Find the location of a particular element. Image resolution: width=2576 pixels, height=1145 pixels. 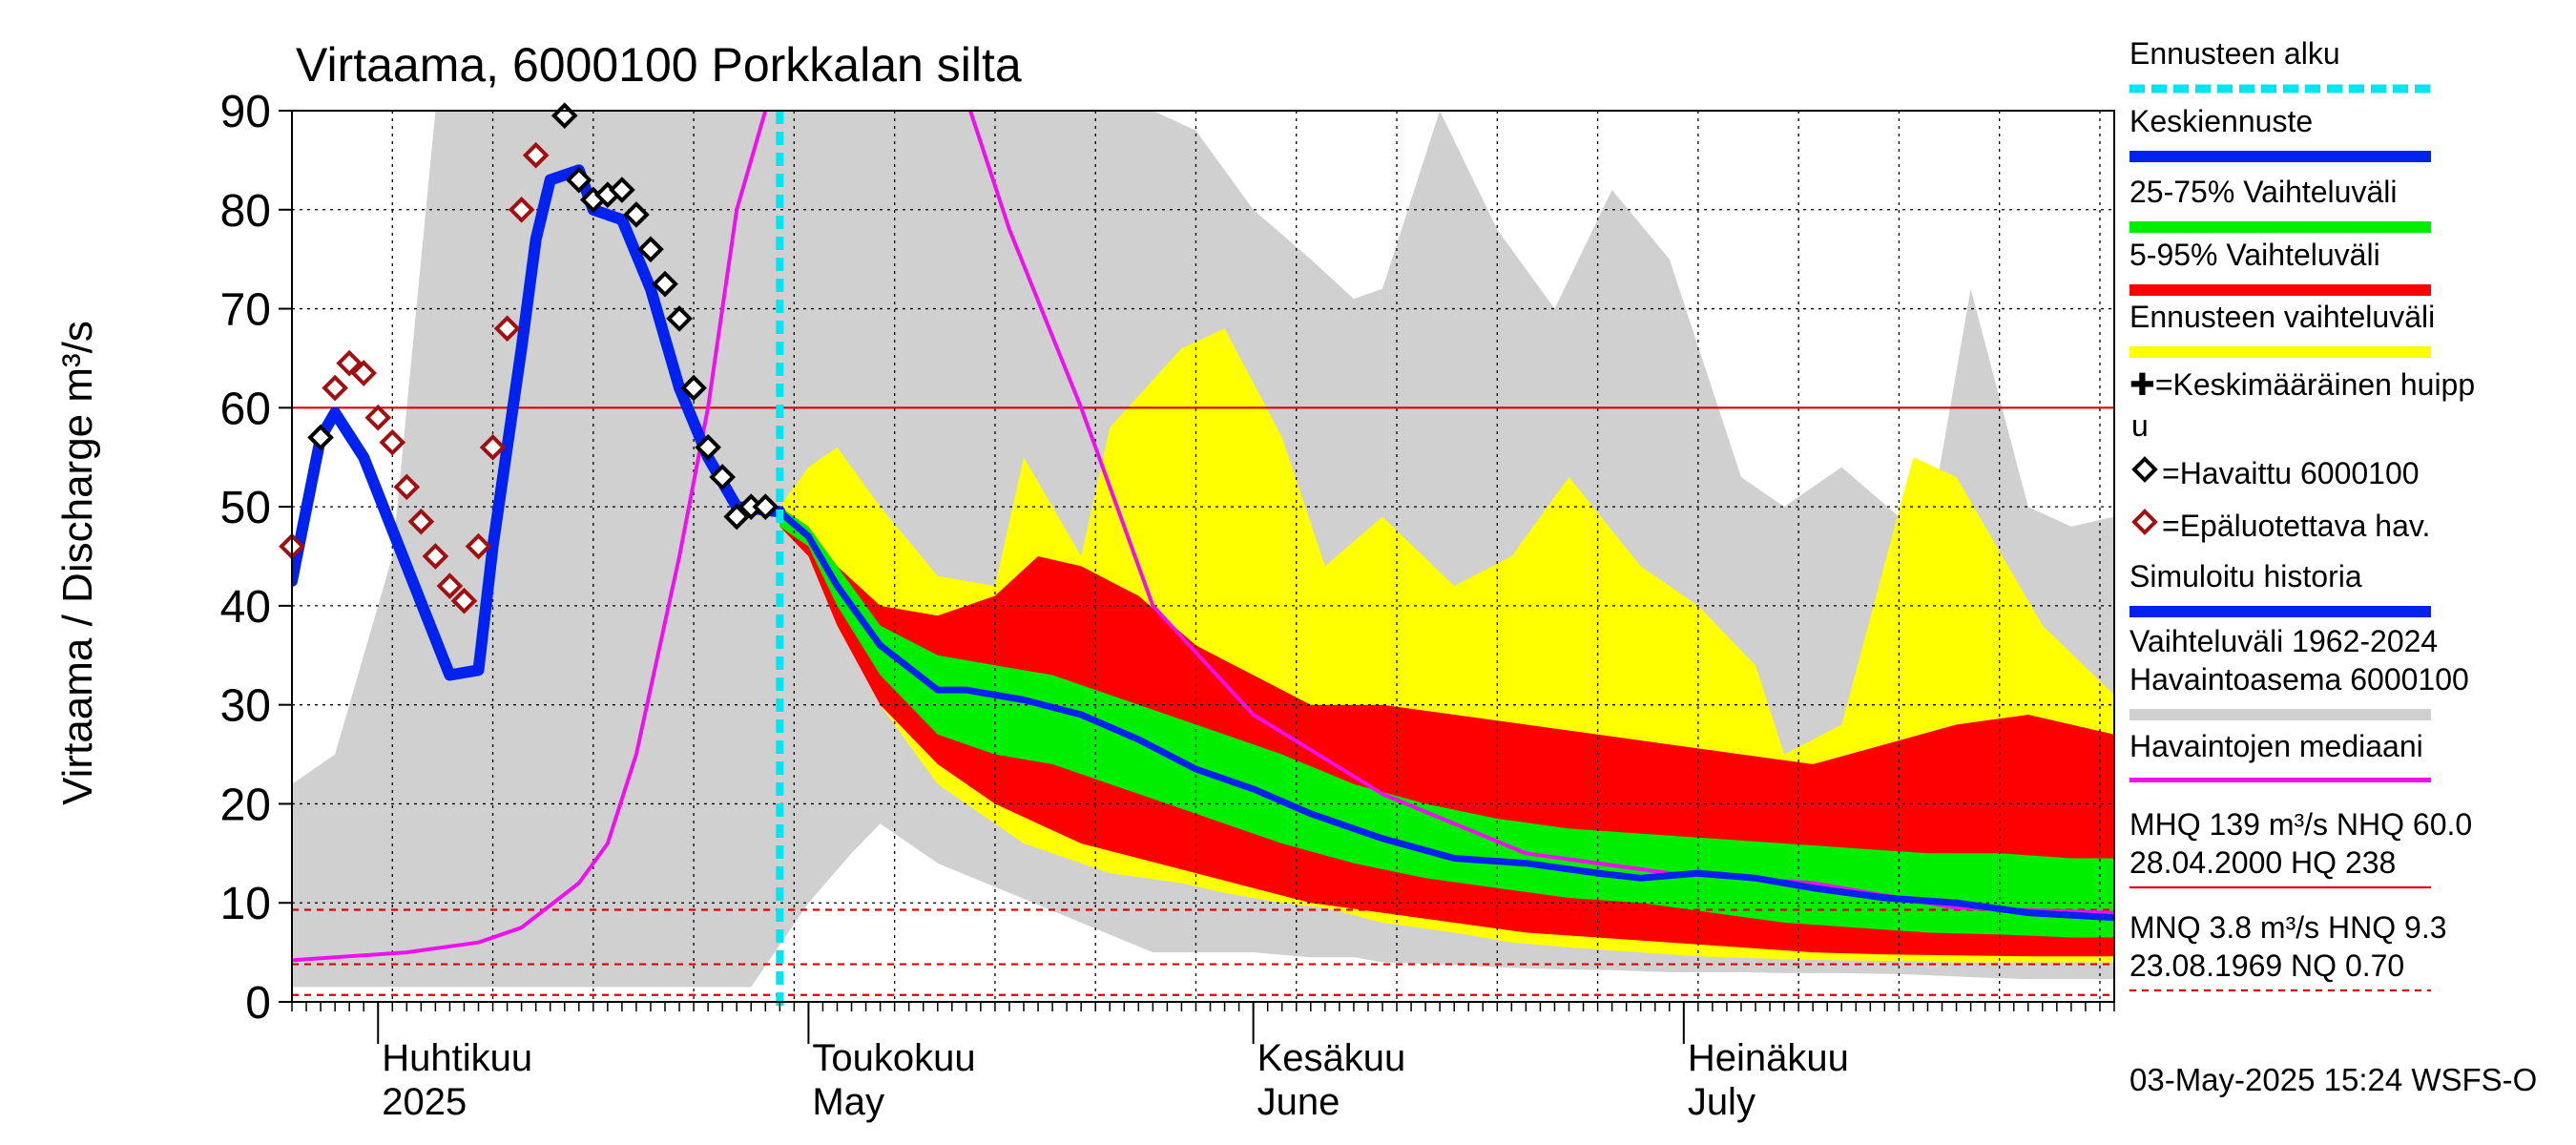

y-tick-label: 90 is located at coordinates (245, 112).